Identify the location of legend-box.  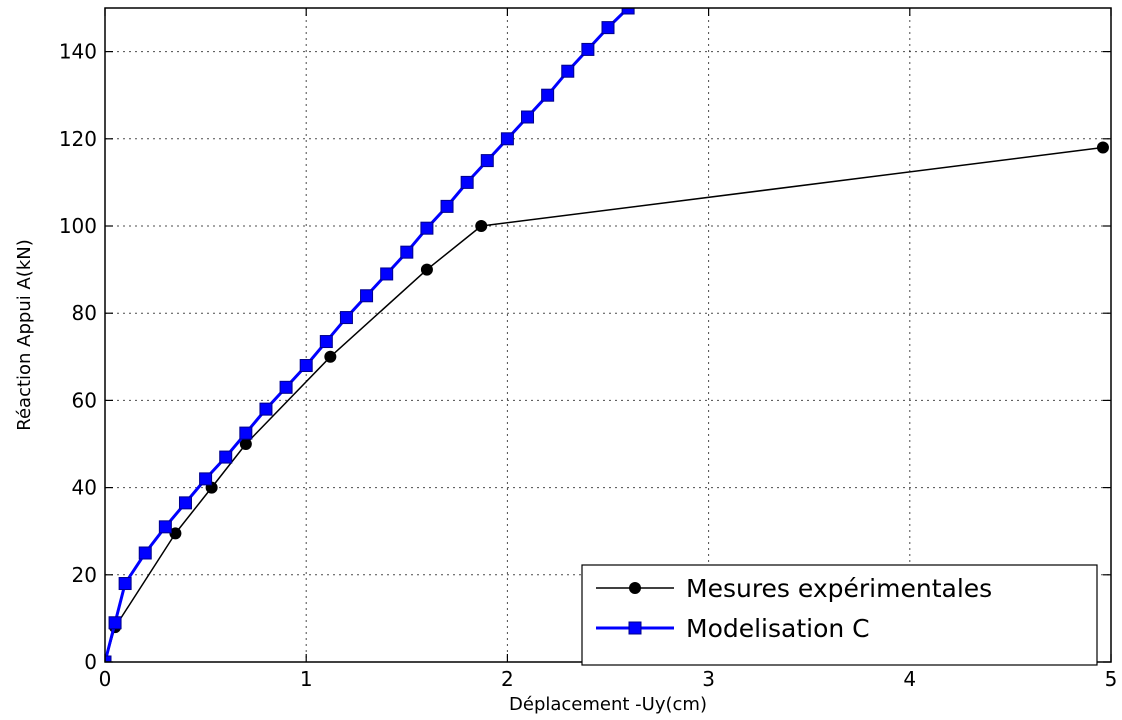
(839, 615).